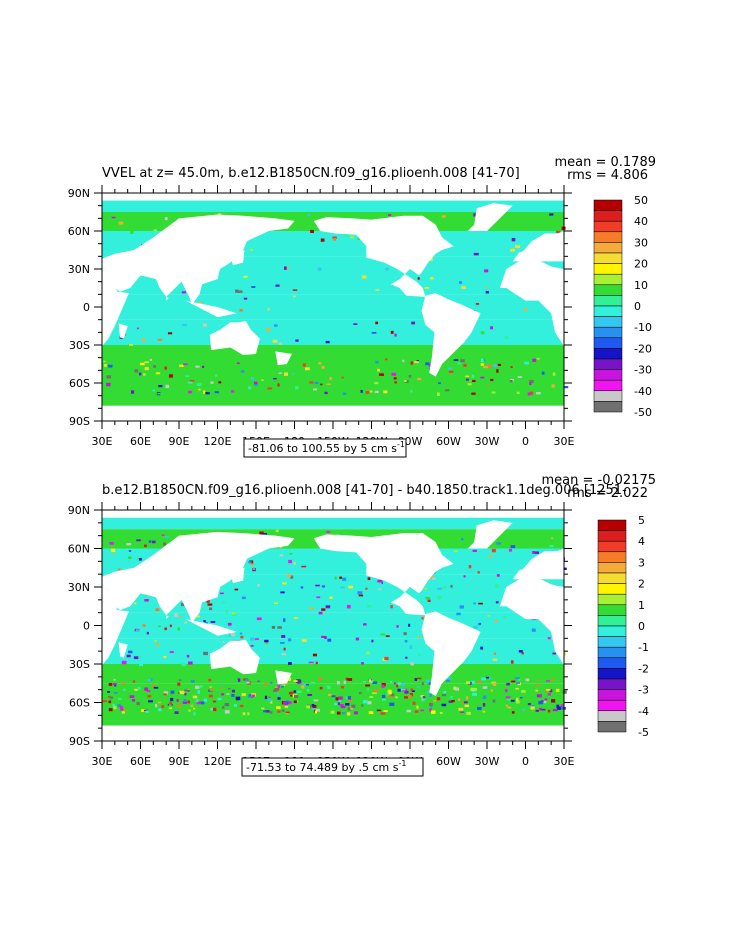 This screenshot has width=733, height=945. I want to click on antarctica-mask, so click(333, 733).